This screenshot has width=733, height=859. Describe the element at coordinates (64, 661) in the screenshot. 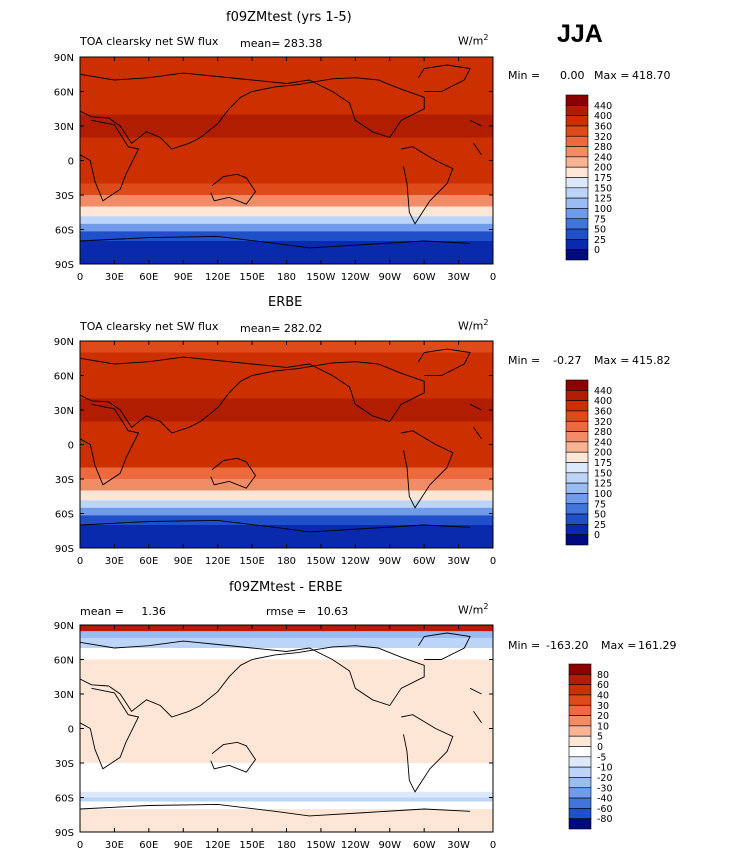

I see `y-tick-label-p3: 60N` at that location.